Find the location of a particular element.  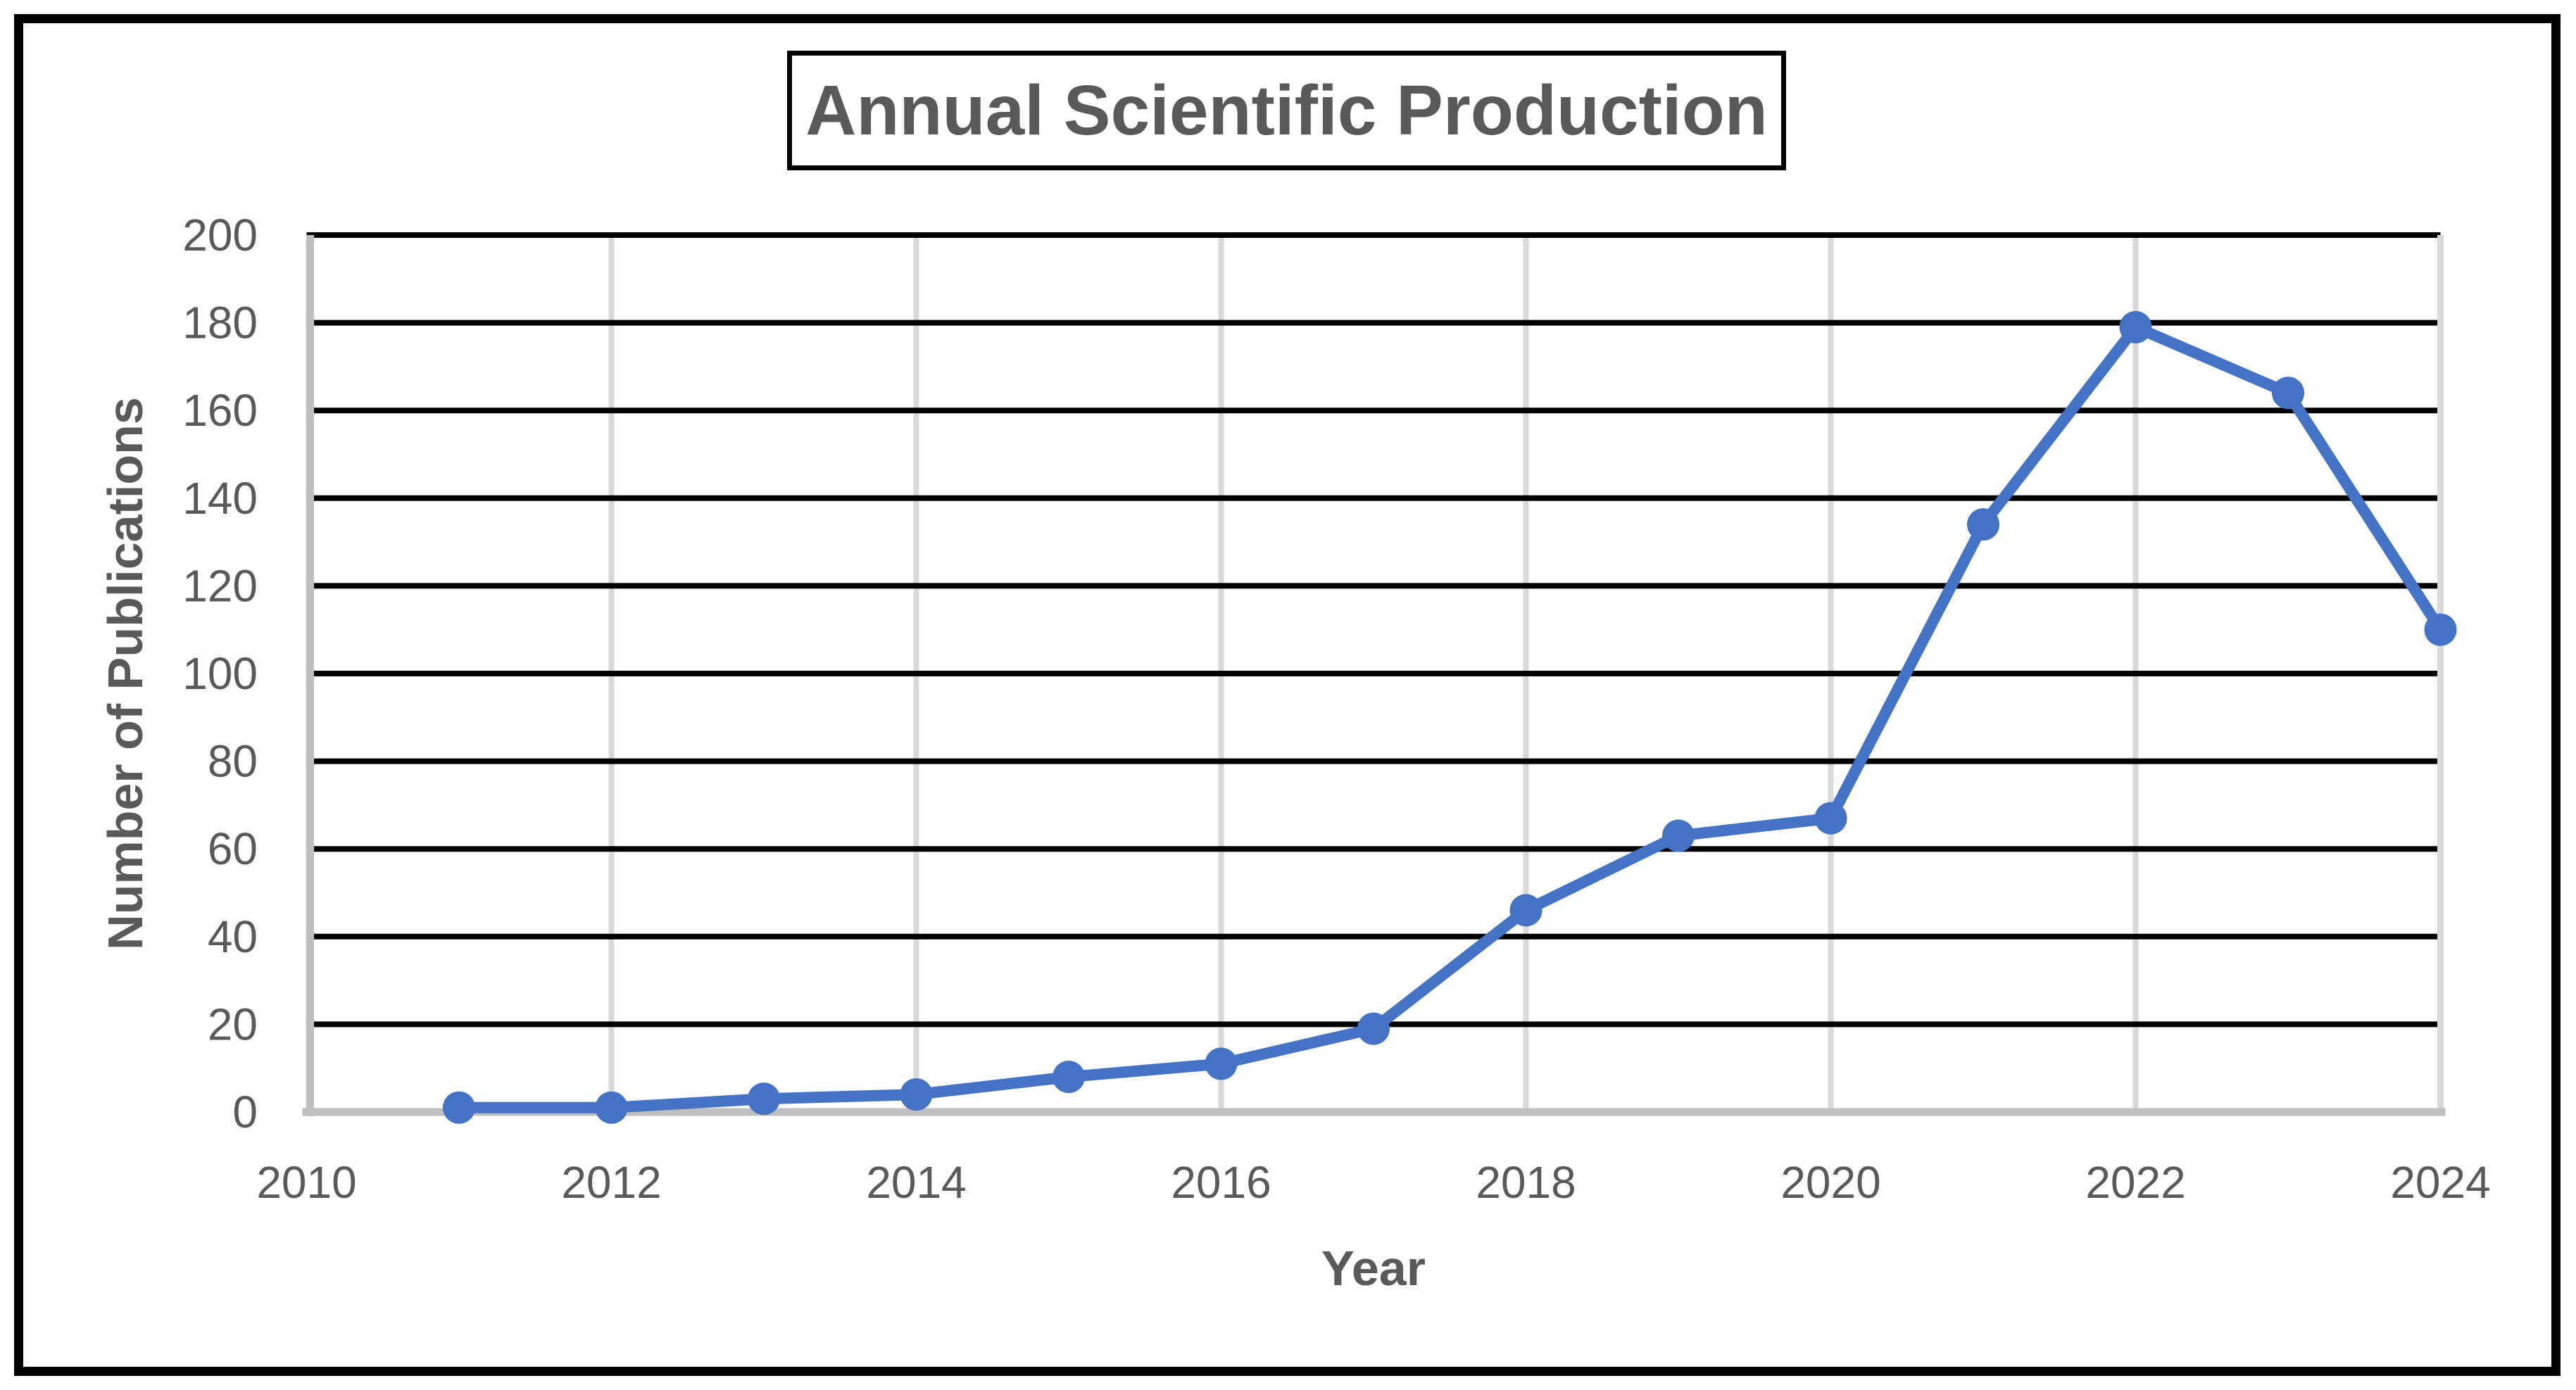

x-axis-title: Year is located at coordinates (1374, 1268).